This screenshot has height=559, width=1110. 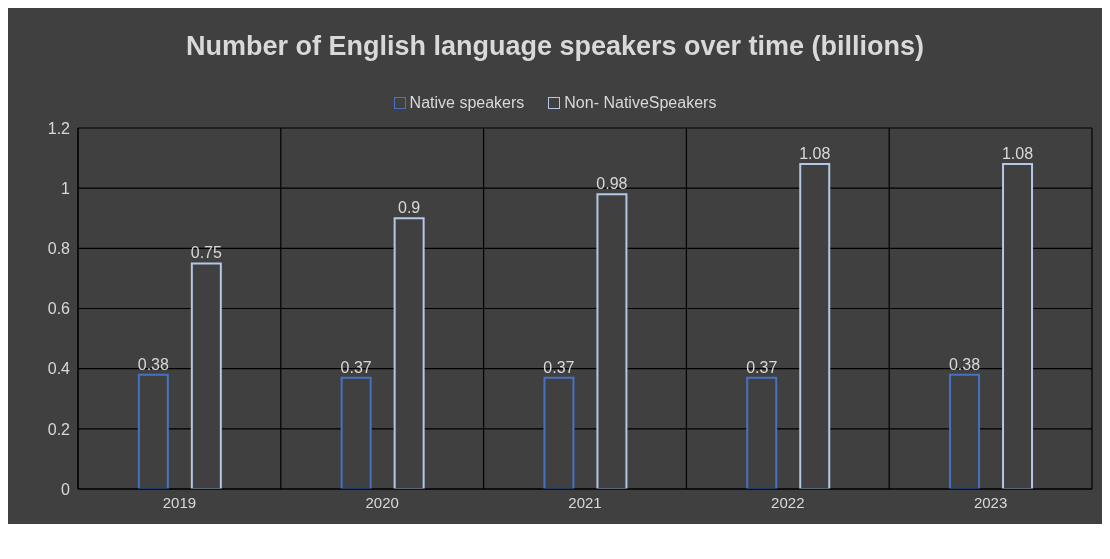 What do you see at coordinates (990, 502) in the screenshot?
I see `x-tick-label: 2023` at bounding box center [990, 502].